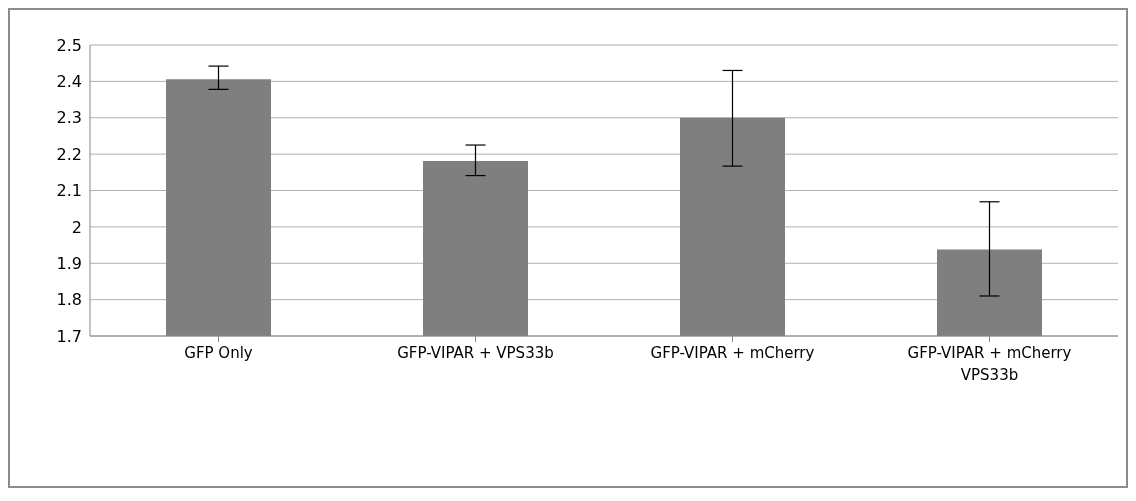 The width and height of the screenshot is (1136, 501). What do you see at coordinates (69, 154) in the screenshot?
I see `y-tick-label: 2.2` at bounding box center [69, 154].